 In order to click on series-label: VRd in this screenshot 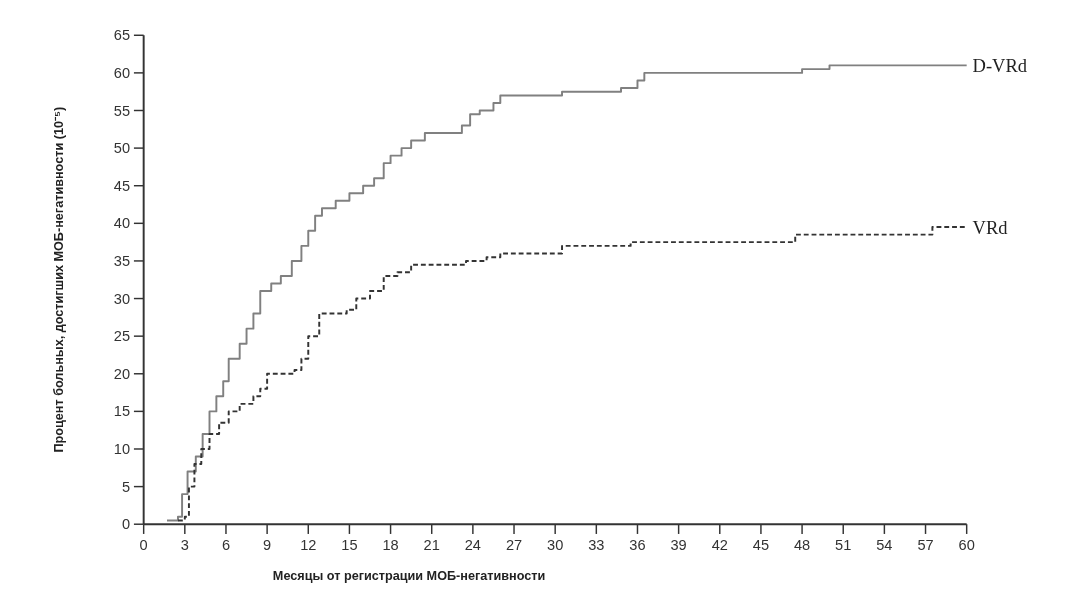, I will do `click(990, 227)`.